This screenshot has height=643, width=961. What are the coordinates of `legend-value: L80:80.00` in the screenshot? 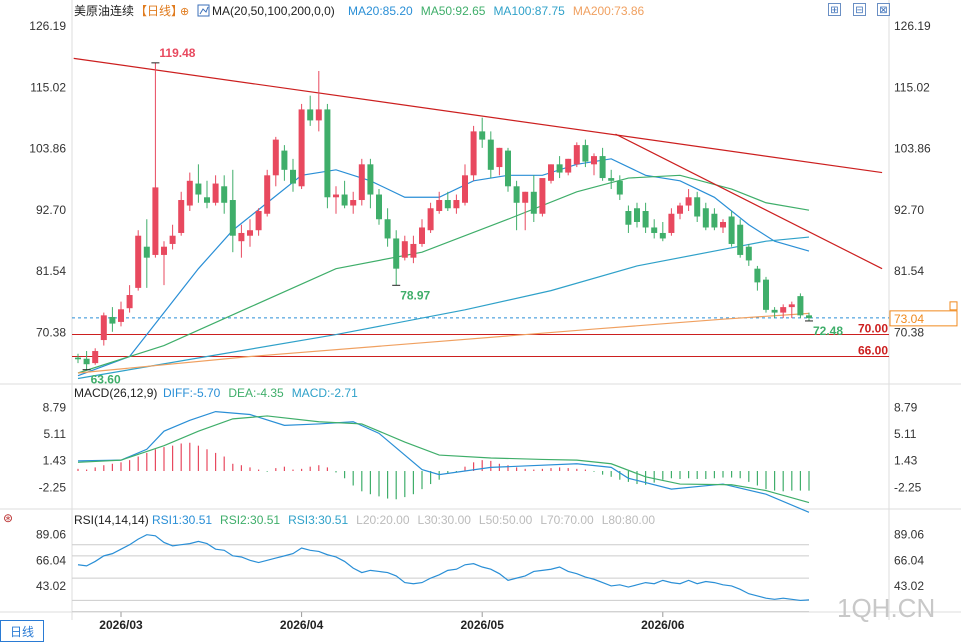 It's located at (629, 520).